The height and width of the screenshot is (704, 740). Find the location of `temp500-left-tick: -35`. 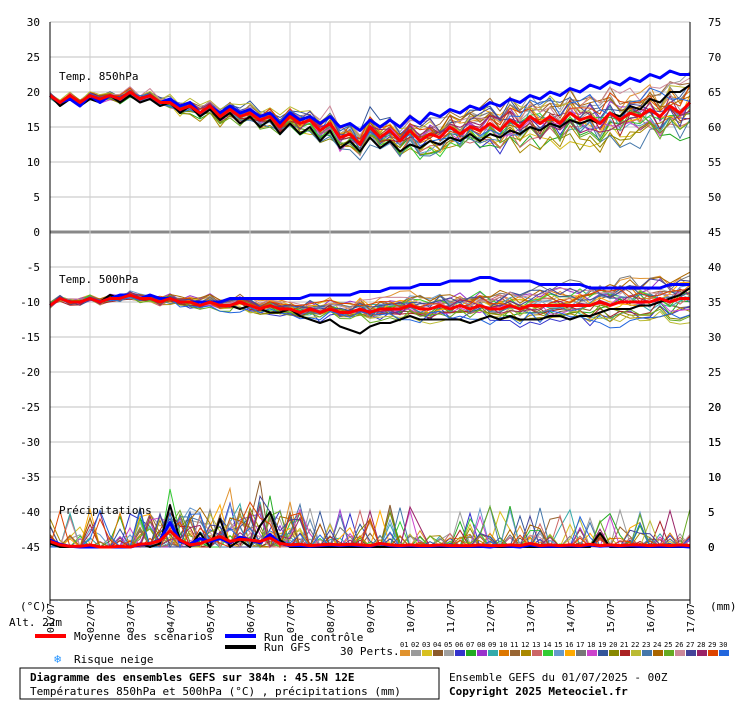

temp500-left-tick: -35 is located at coordinates (30, 477).